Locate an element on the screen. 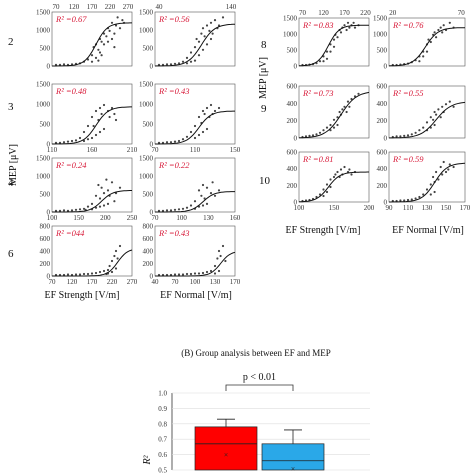 Image resolution: width=474 pixels, height=474 pixels. subject-10-ef-strength: R² =0.81 0 200 400 600 100 150 200 is located at coordinates (331, 181).